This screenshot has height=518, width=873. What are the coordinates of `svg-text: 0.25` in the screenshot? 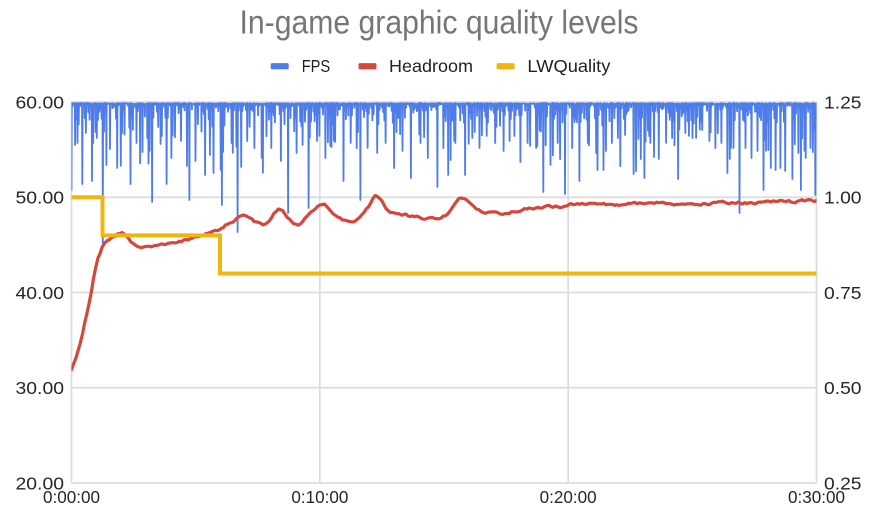 It's located at (843, 483).